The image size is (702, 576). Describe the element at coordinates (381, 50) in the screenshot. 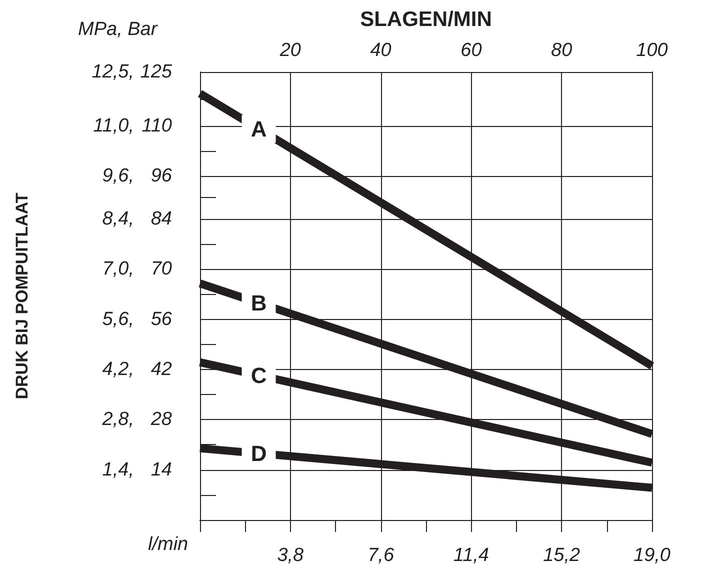

I see `x2-tick-label: 40` at that location.